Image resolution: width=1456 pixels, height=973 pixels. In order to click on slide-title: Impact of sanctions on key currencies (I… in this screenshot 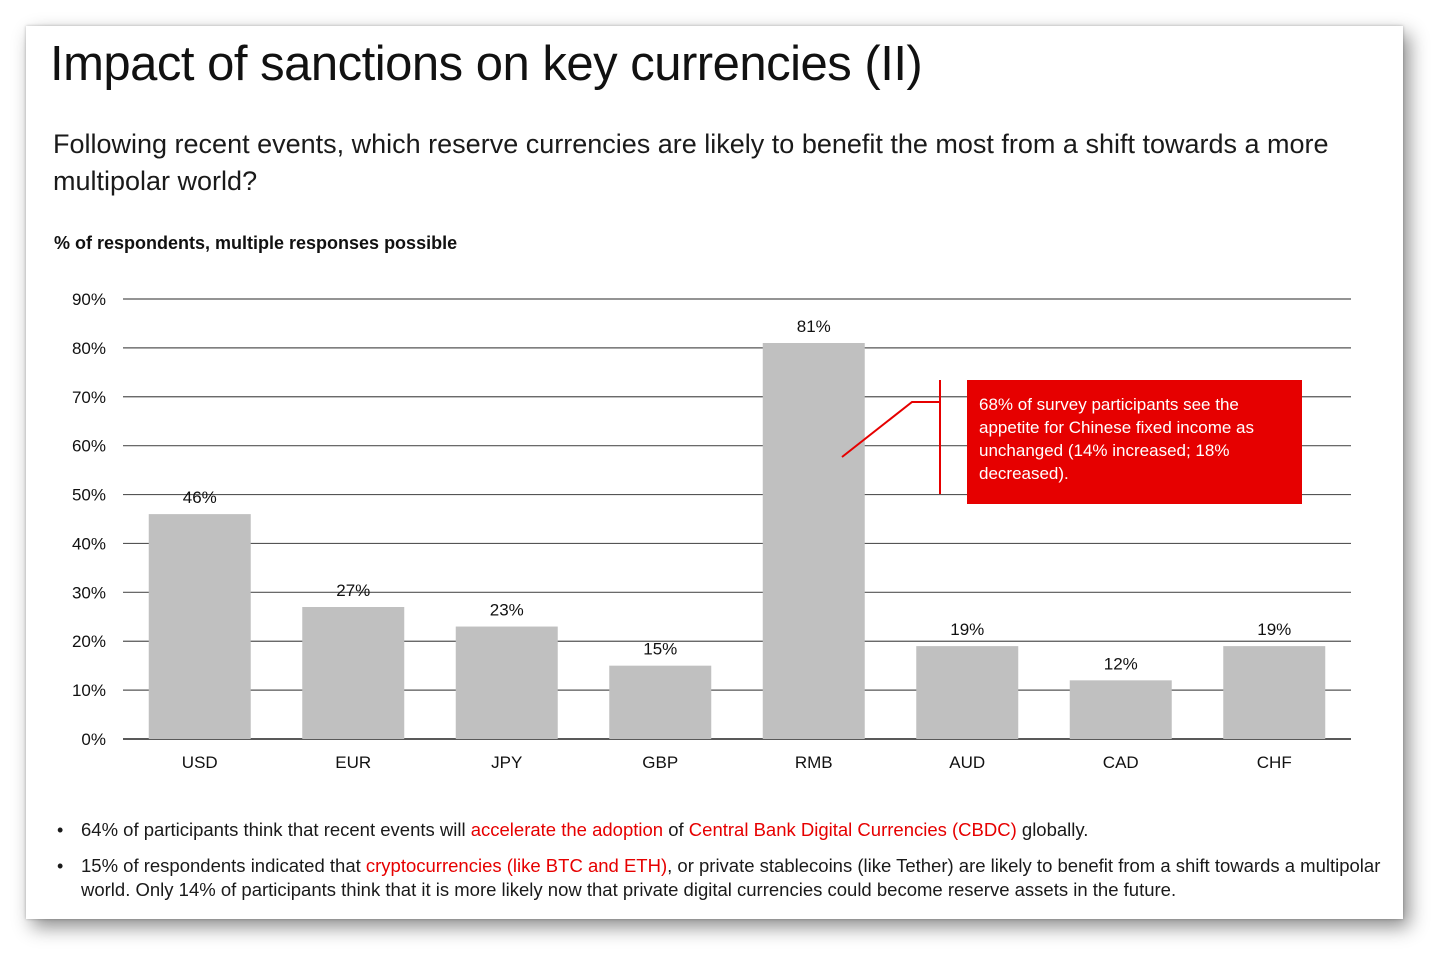, I will do `click(486, 64)`.